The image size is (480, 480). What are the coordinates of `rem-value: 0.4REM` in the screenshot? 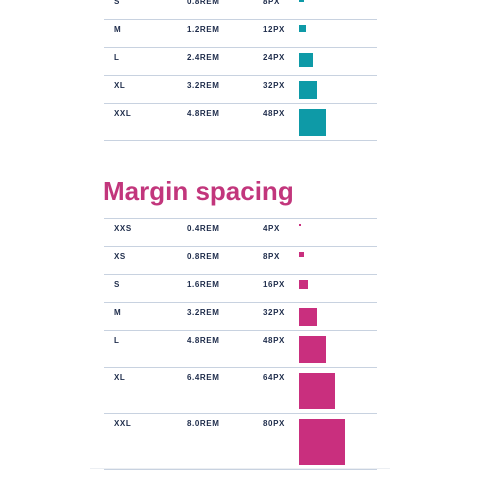 It's located at (203, 228).